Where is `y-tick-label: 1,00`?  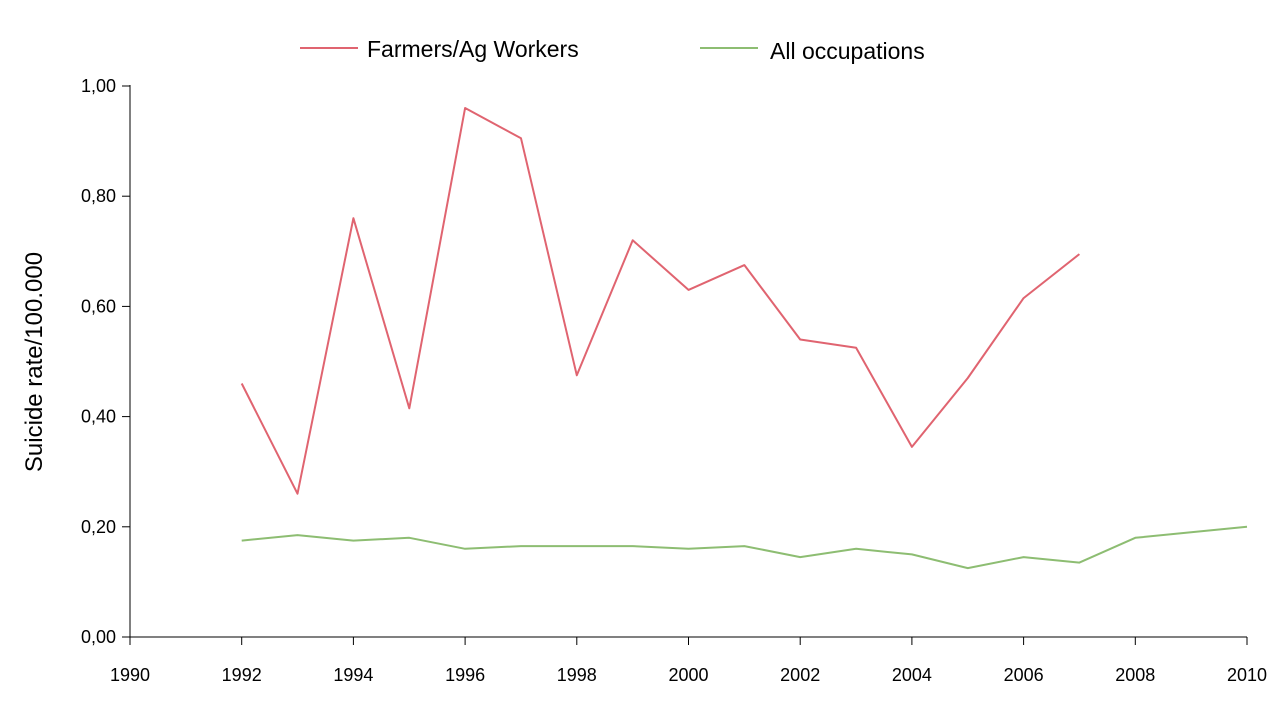 y-tick-label: 1,00 is located at coordinates (98, 86).